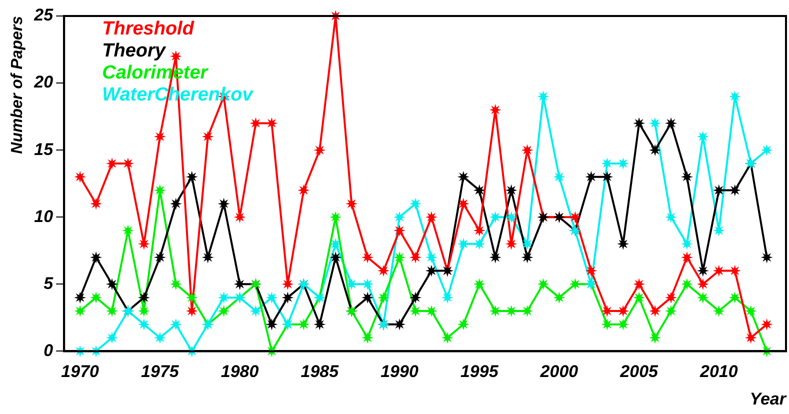 This screenshot has height=414, width=789. I want to click on x-axis-title: Year, so click(769, 398).